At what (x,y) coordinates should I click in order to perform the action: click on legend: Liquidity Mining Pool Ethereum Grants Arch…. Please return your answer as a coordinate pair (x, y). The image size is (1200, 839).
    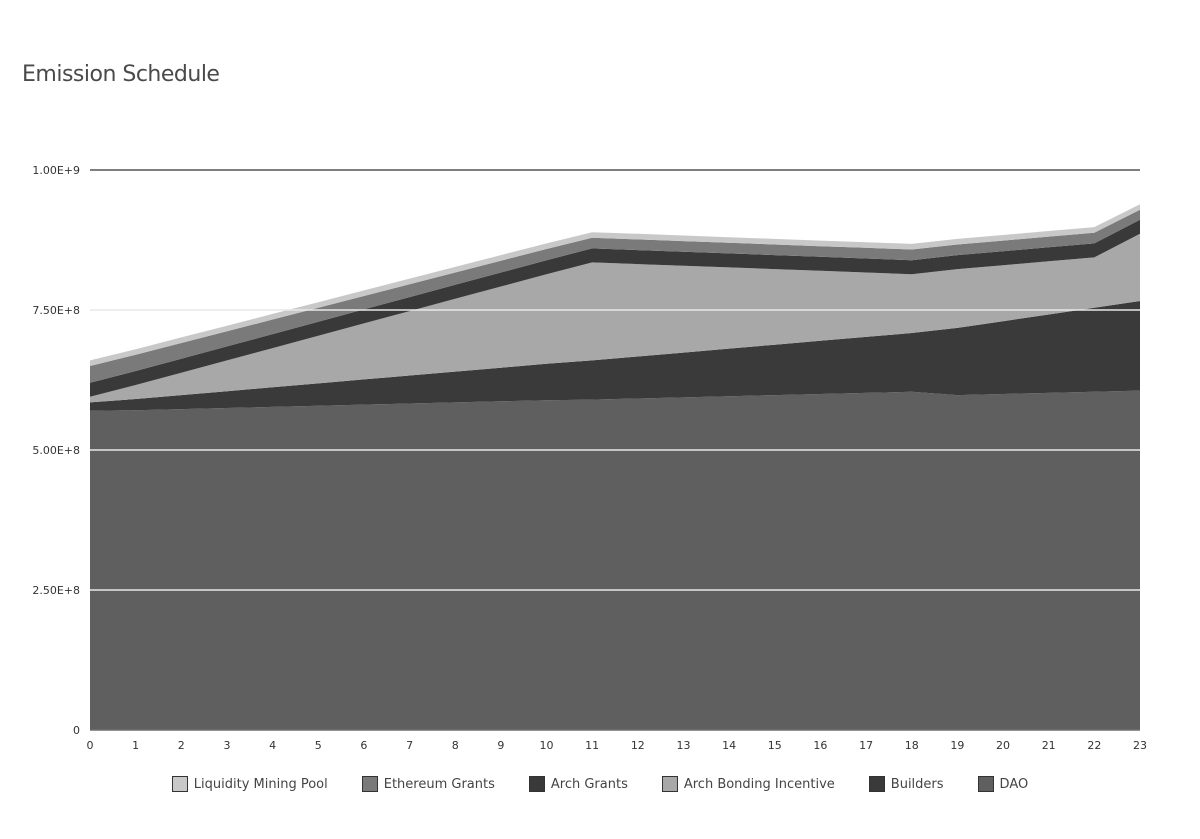
    Looking at the image, I should click on (600, 784).